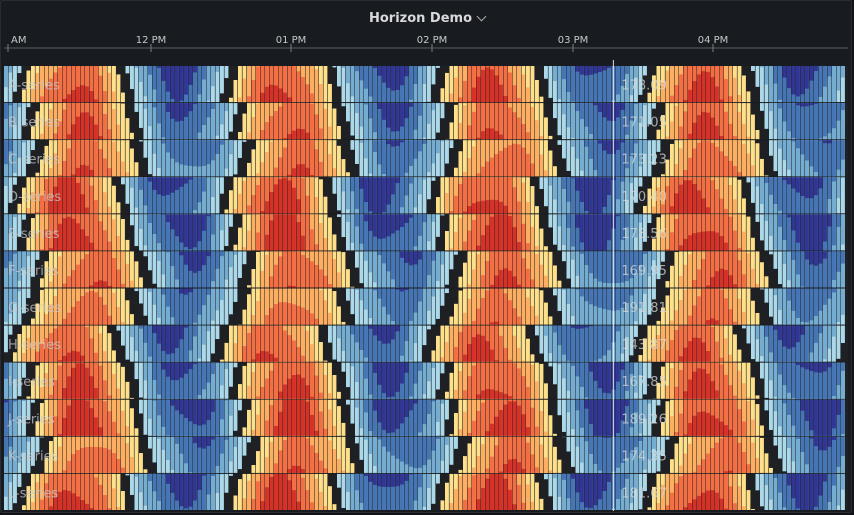 This screenshot has width=854, height=515. Describe the element at coordinates (426, 306) in the screenshot. I see `horizon-row: G-series 191.81` at that location.